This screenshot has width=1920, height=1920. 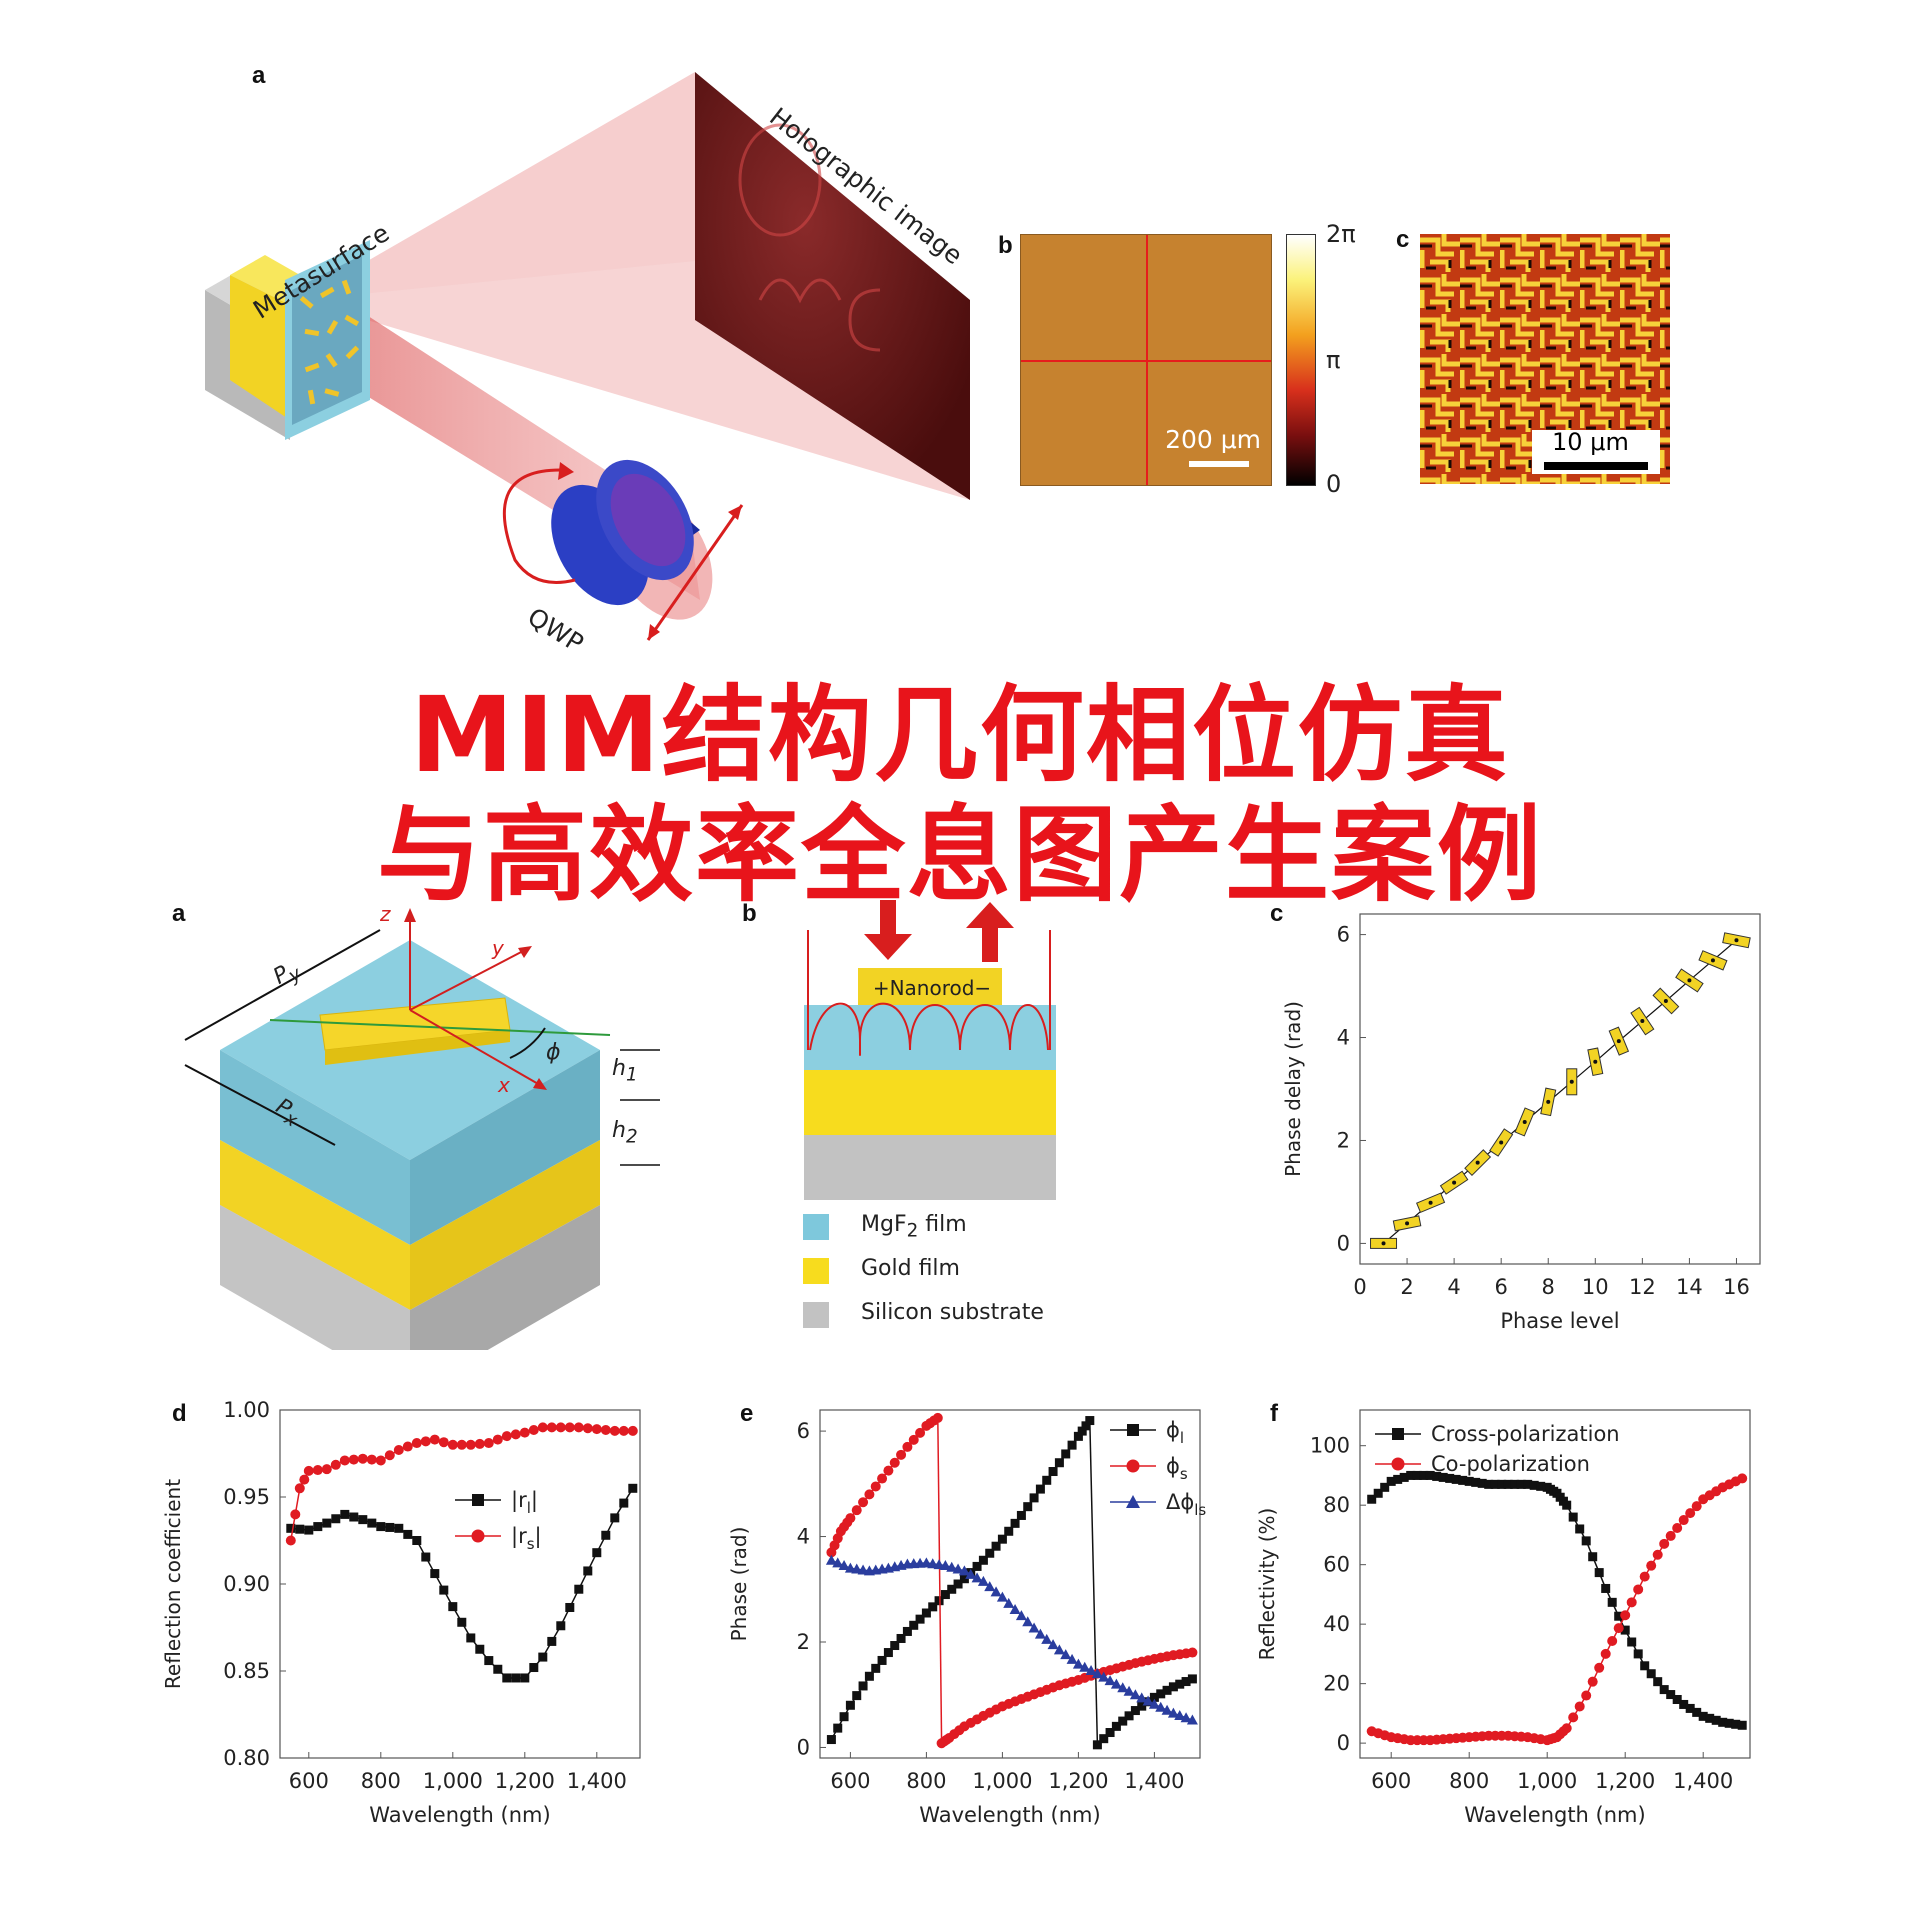 What do you see at coordinates (1333, 360) in the screenshot?
I see `colorbar-tick-pi: π` at bounding box center [1333, 360].